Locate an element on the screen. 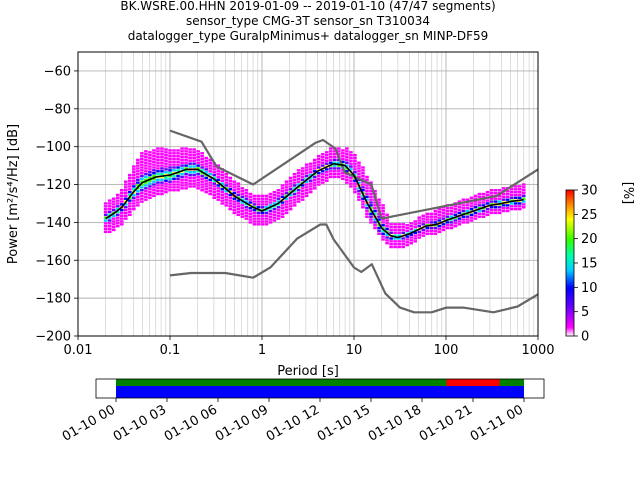 This screenshot has width=640, height=484. high-noise-model-line is located at coordinates (353, 174).